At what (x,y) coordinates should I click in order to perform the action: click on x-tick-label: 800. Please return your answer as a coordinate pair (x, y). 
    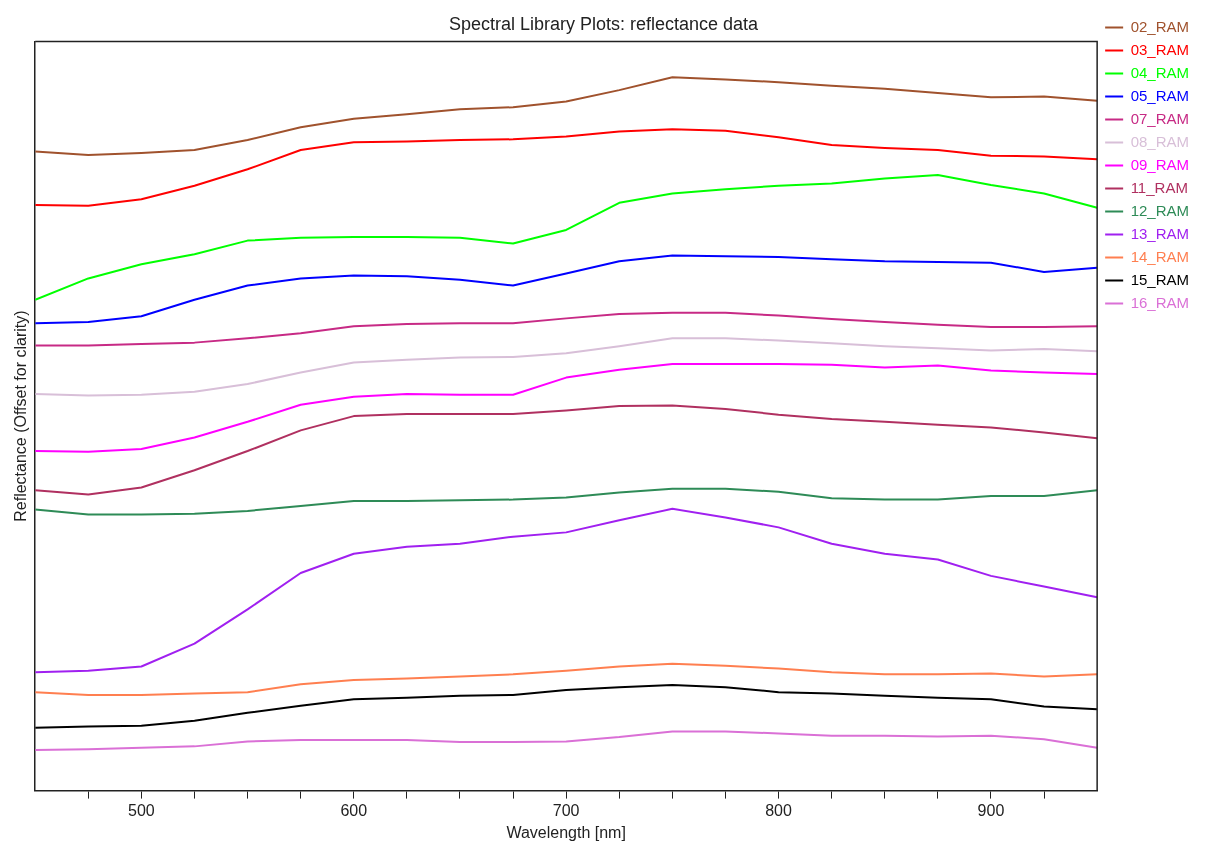
    Looking at the image, I should click on (778, 810).